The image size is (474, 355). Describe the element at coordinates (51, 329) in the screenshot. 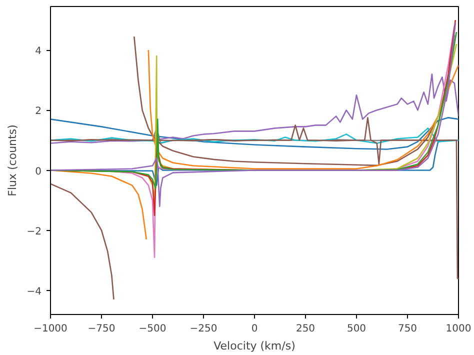

I see `x-tick-label: −1000` at that location.